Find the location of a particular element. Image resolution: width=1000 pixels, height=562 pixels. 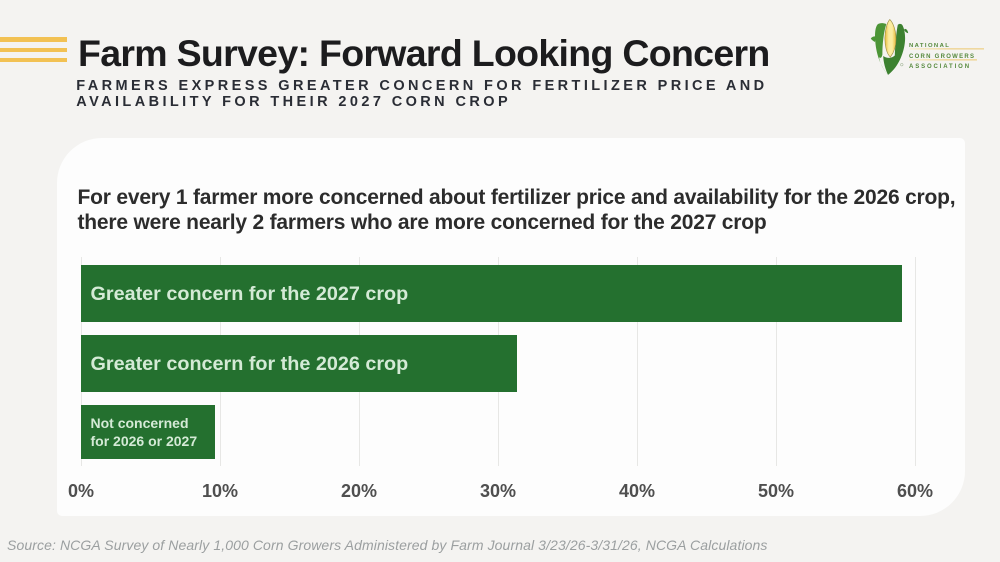

svg-text: NATIONAL is located at coordinates (929, 46).